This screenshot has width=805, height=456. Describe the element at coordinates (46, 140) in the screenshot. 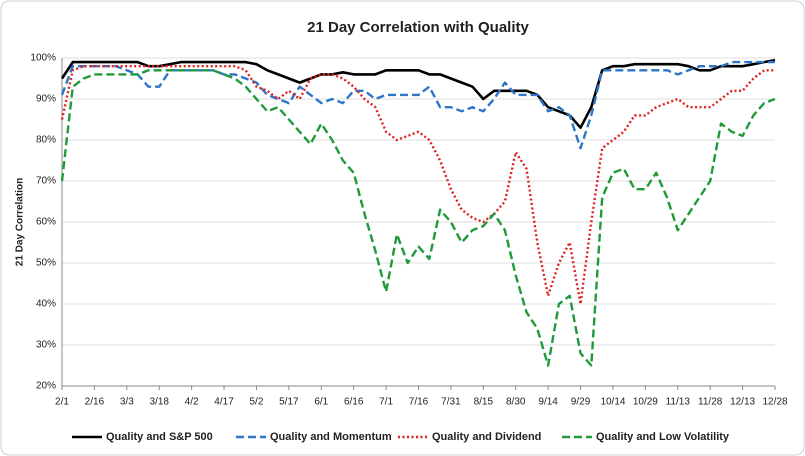

I see `y-tick-label: 80%` at that location.